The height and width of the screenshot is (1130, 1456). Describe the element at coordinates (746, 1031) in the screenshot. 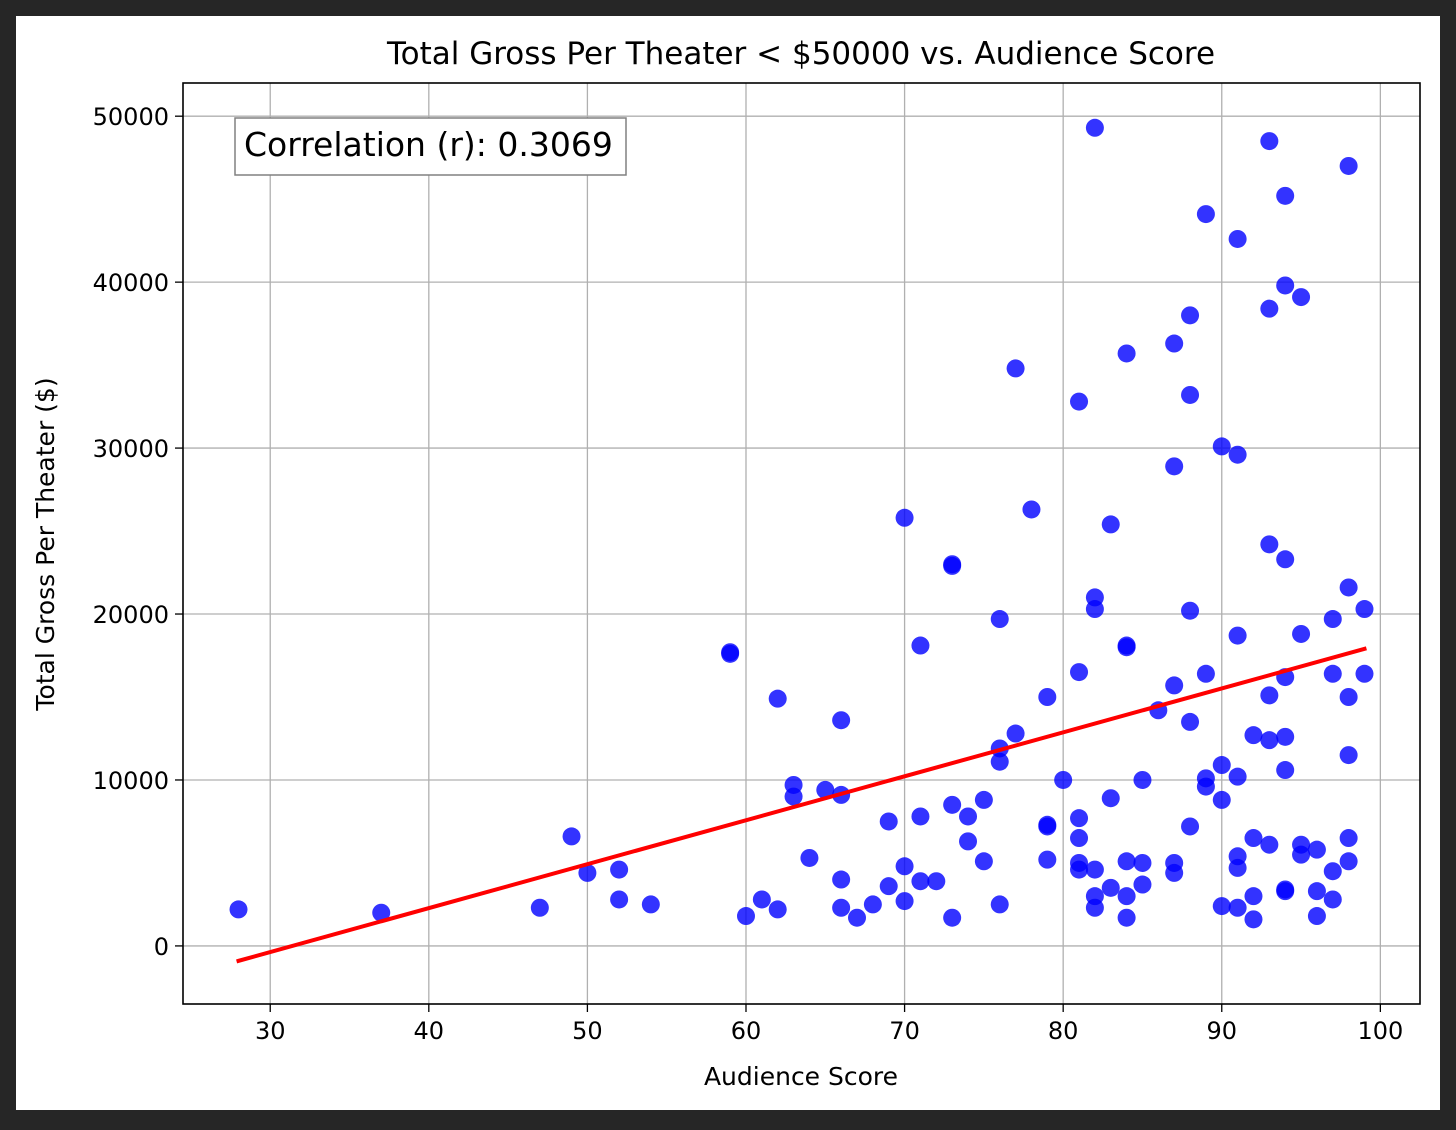

I see `x-tick-label: 60` at that location.